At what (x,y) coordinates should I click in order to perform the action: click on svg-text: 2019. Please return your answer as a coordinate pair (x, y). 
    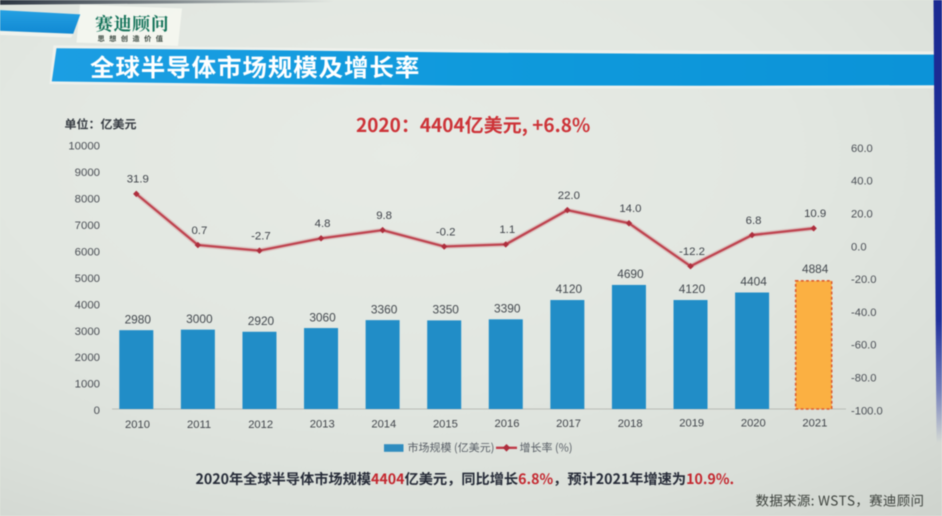
    Looking at the image, I should click on (691, 424).